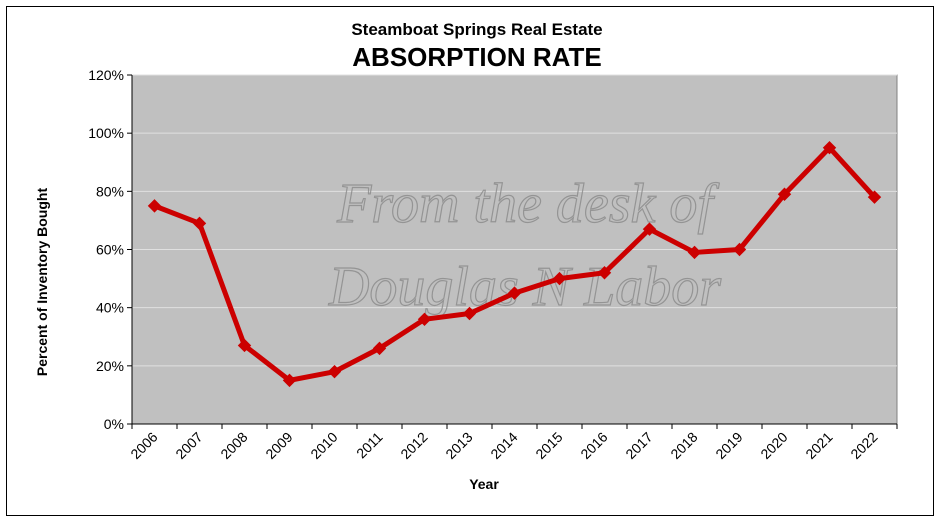 This screenshot has height=526, width=945. What do you see at coordinates (818, 445) in the screenshot?
I see `x-tick-label: 2021` at bounding box center [818, 445].